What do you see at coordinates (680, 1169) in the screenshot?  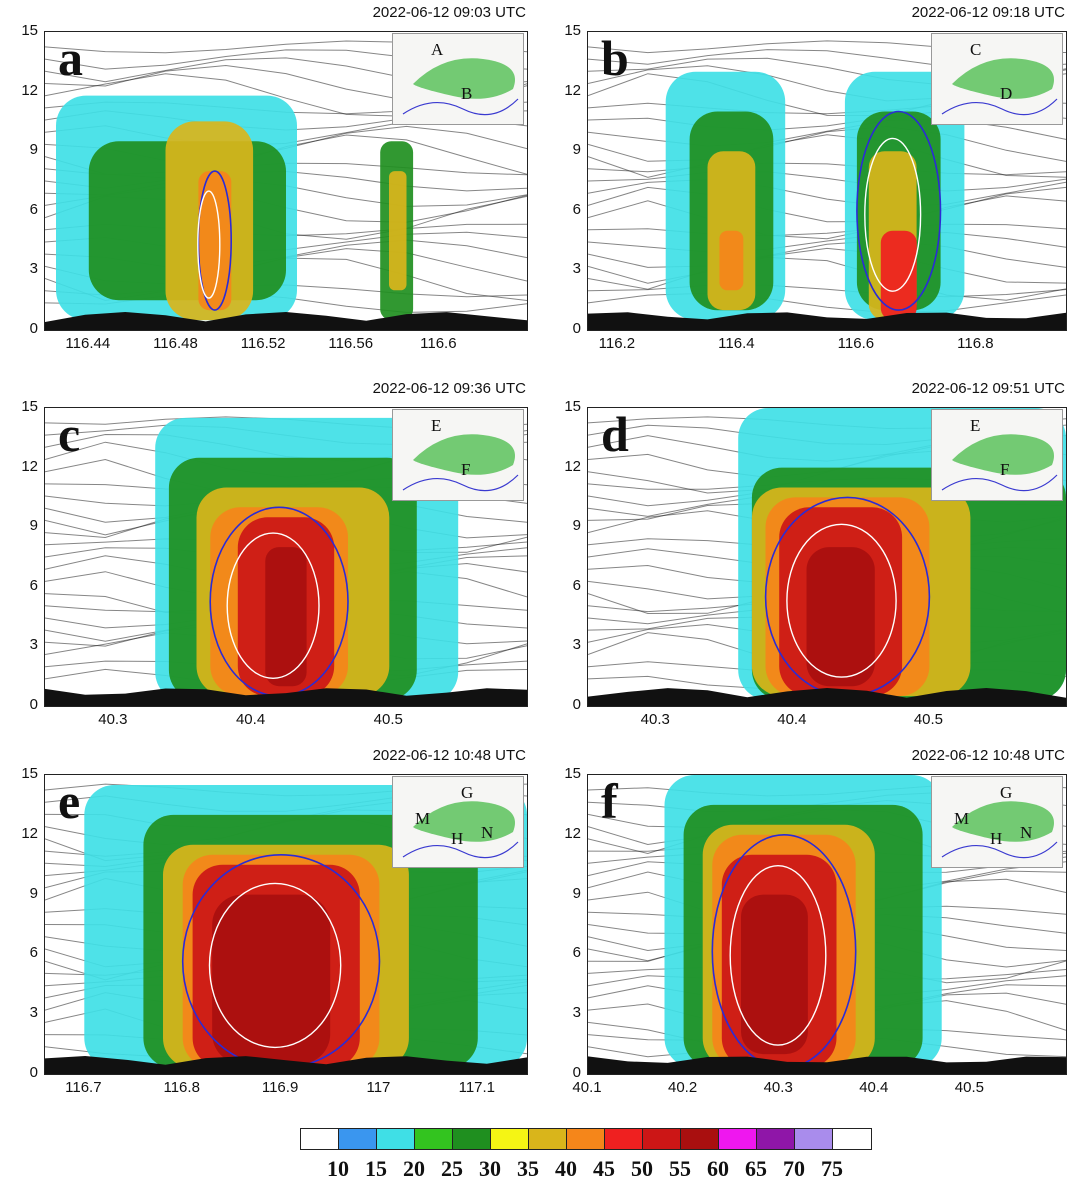 I see `colorbar-label: 55` at bounding box center [680, 1169].